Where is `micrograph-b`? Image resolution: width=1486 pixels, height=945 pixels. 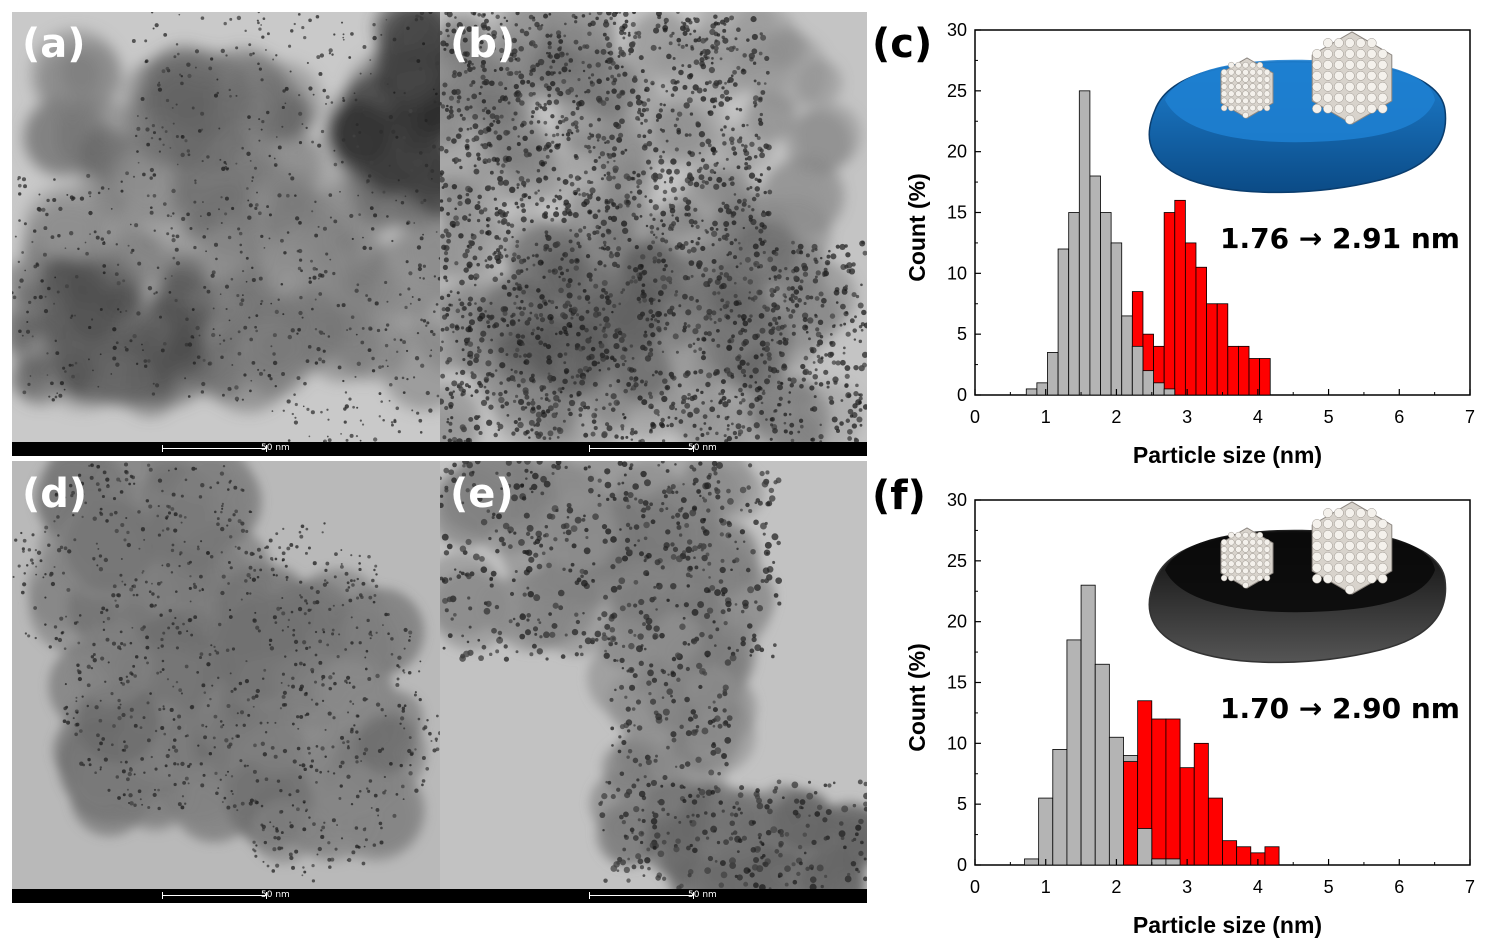
micrograph-b is located at coordinates (653, 227).